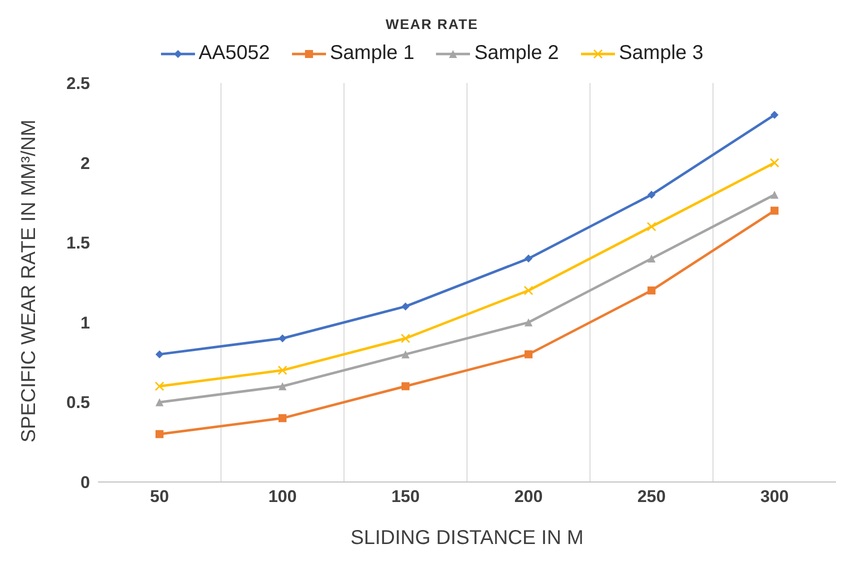 This screenshot has width=864, height=569. Describe the element at coordinates (85, 482) in the screenshot. I see `y-tick-label: 0` at that location.